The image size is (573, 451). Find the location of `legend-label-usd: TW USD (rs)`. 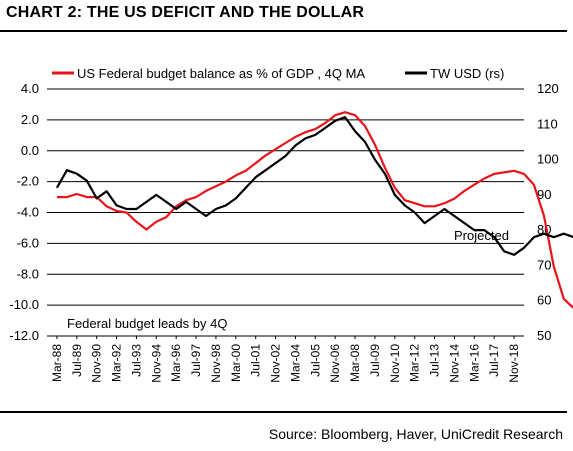

legend-label-usd: TW USD (rs) is located at coordinates (467, 73).